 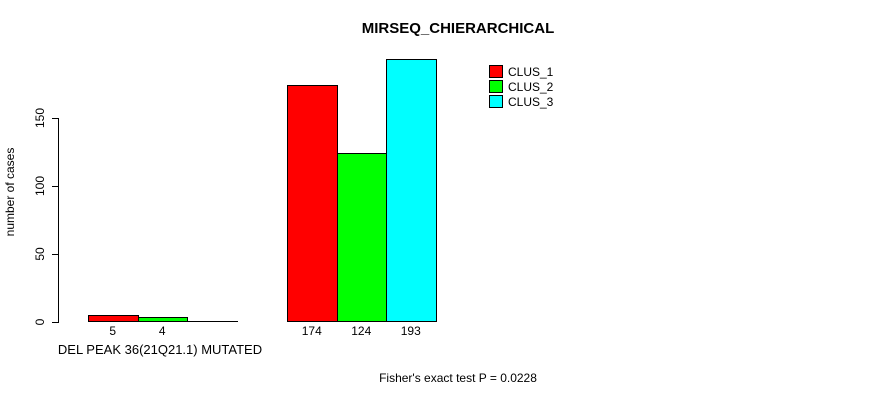 I want to click on legend-row: CLUS_1, so click(x=521, y=71).